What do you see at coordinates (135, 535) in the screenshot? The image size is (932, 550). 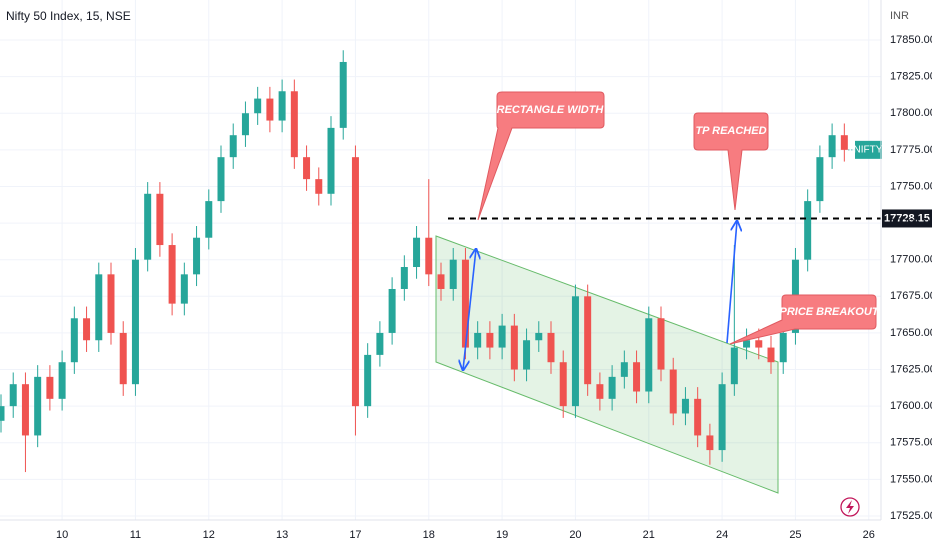 I see `x-tick-label: 11` at bounding box center [135, 535].